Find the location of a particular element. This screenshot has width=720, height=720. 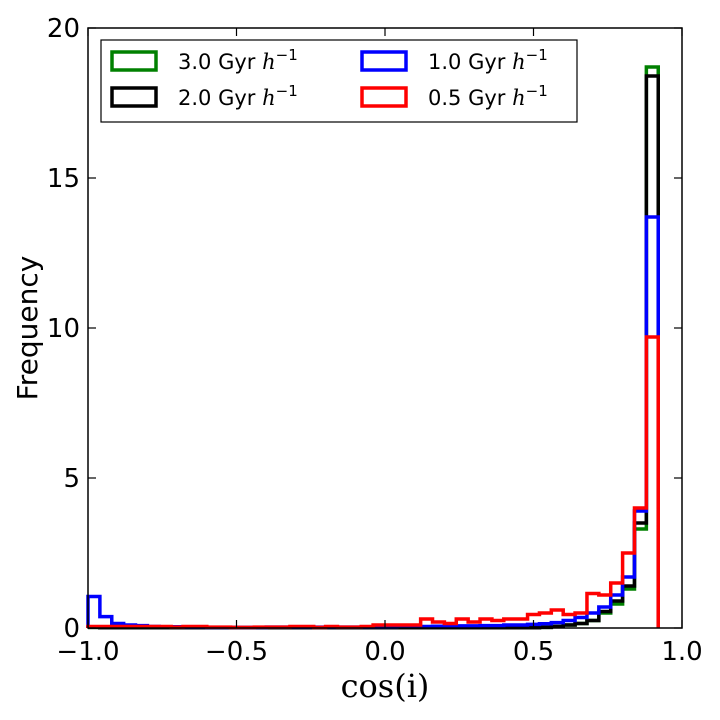

y-tick-label: 10 is located at coordinates (63, 329).